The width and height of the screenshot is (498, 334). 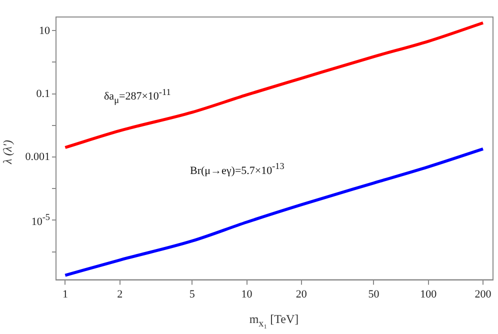 I want to click on y-tick-label: 0.001, so click(x=37, y=157).